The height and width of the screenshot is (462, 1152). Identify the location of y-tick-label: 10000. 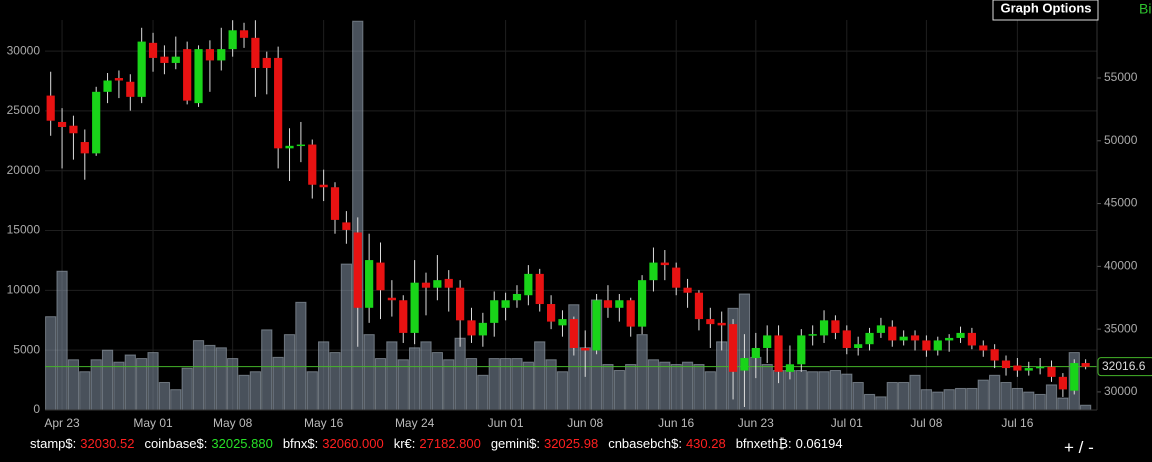
(24, 290).